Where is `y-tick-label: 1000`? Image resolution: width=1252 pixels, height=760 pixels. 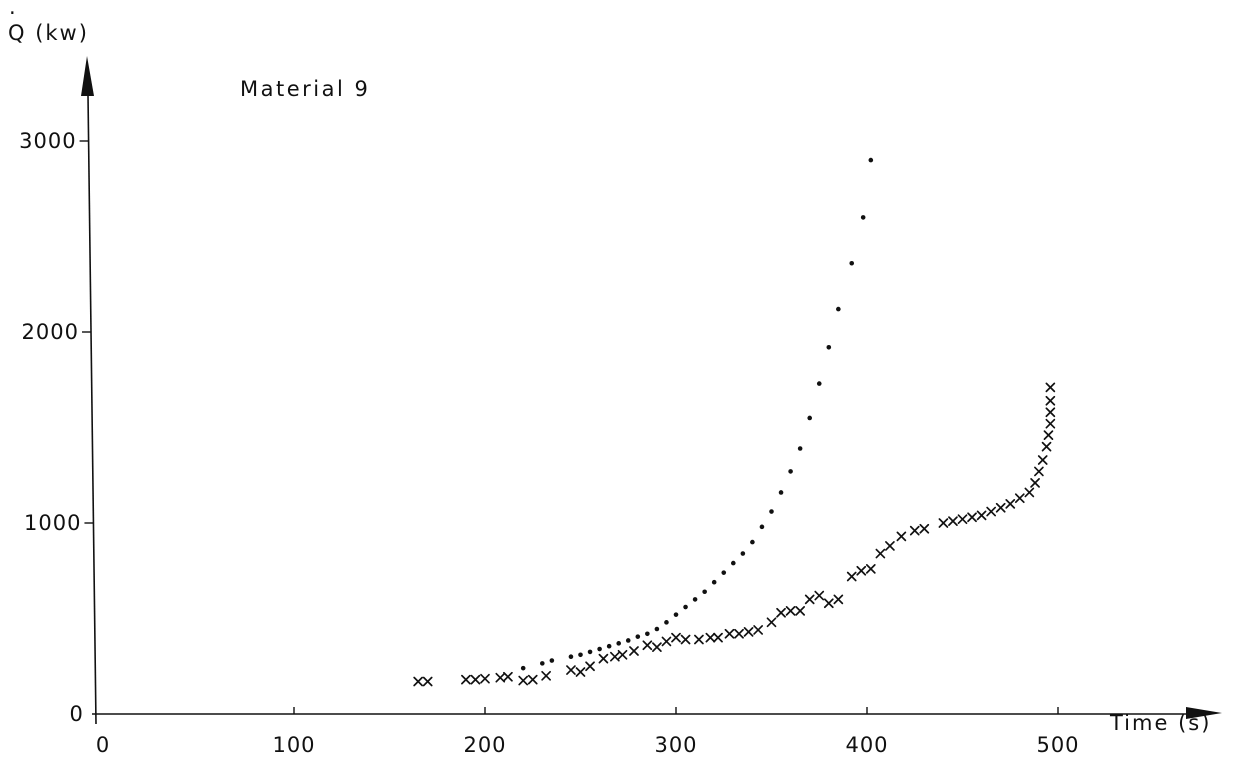
y-tick-label: 1000 is located at coordinates (52, 523).